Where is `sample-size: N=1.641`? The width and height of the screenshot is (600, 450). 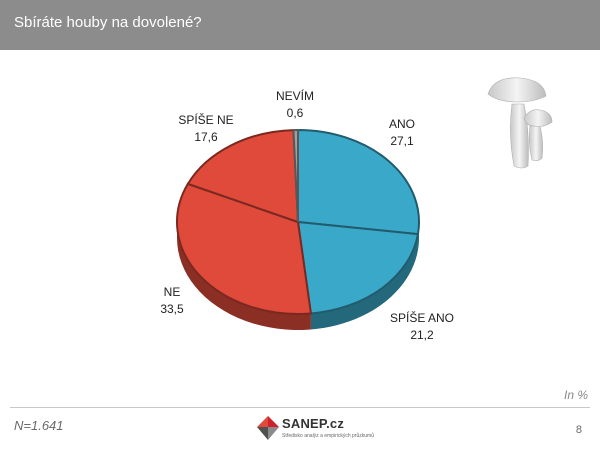 sample-size: N=1.641 is located at coordinates (39, 425).